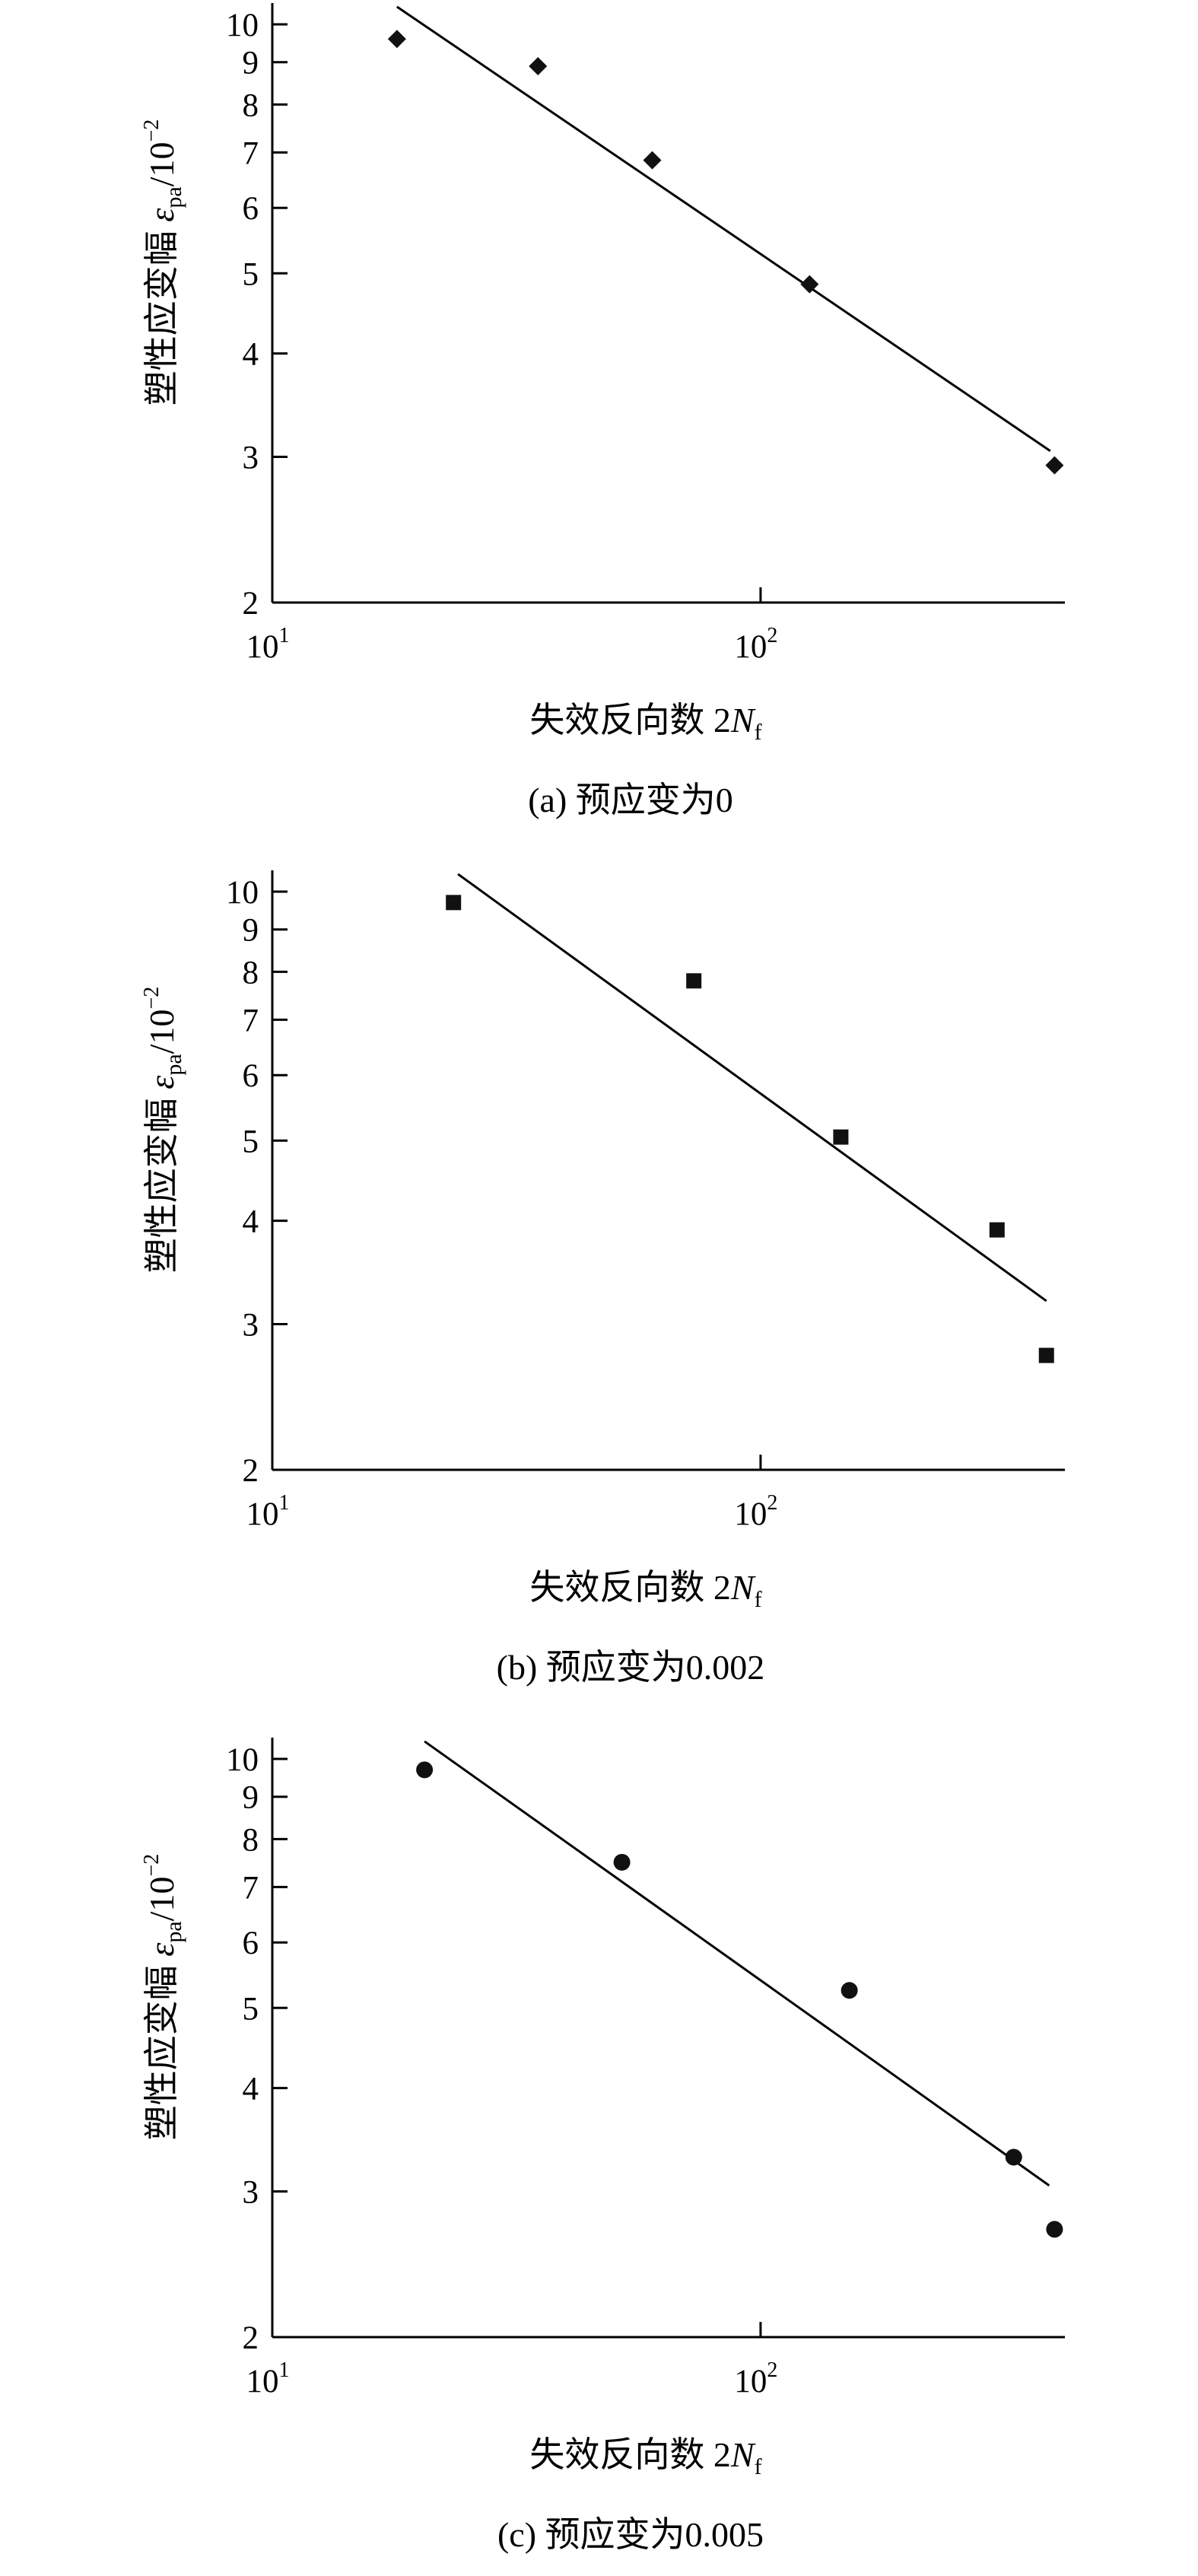 The height and width of the screenshot is (2576, 1198). I want to click on panel-caption: (b) 预应变为0.002, so click(631, 1668).